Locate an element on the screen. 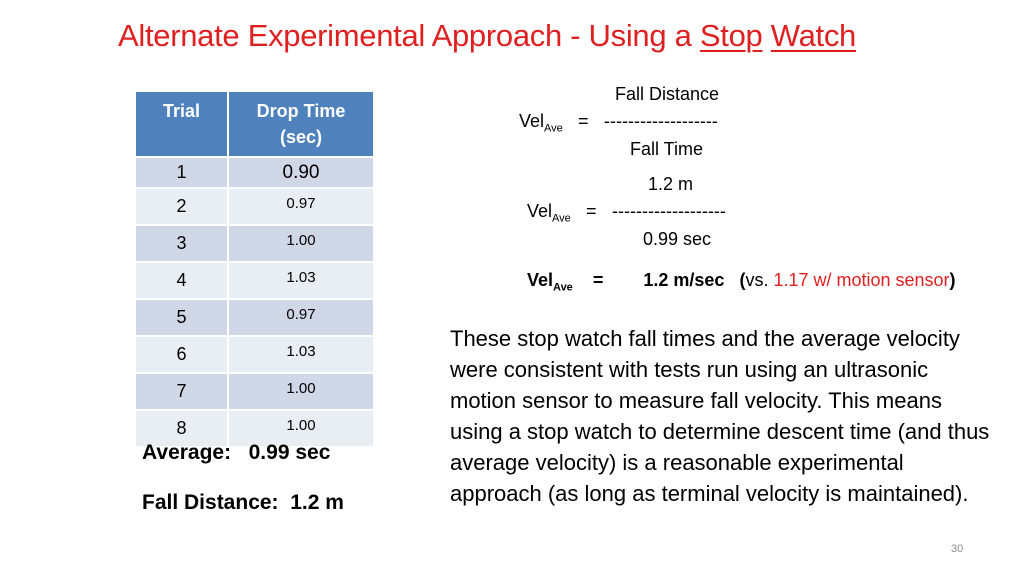 The image size is (1024, 575). formula1-vel: Vel is located at coordinates (532, 121).